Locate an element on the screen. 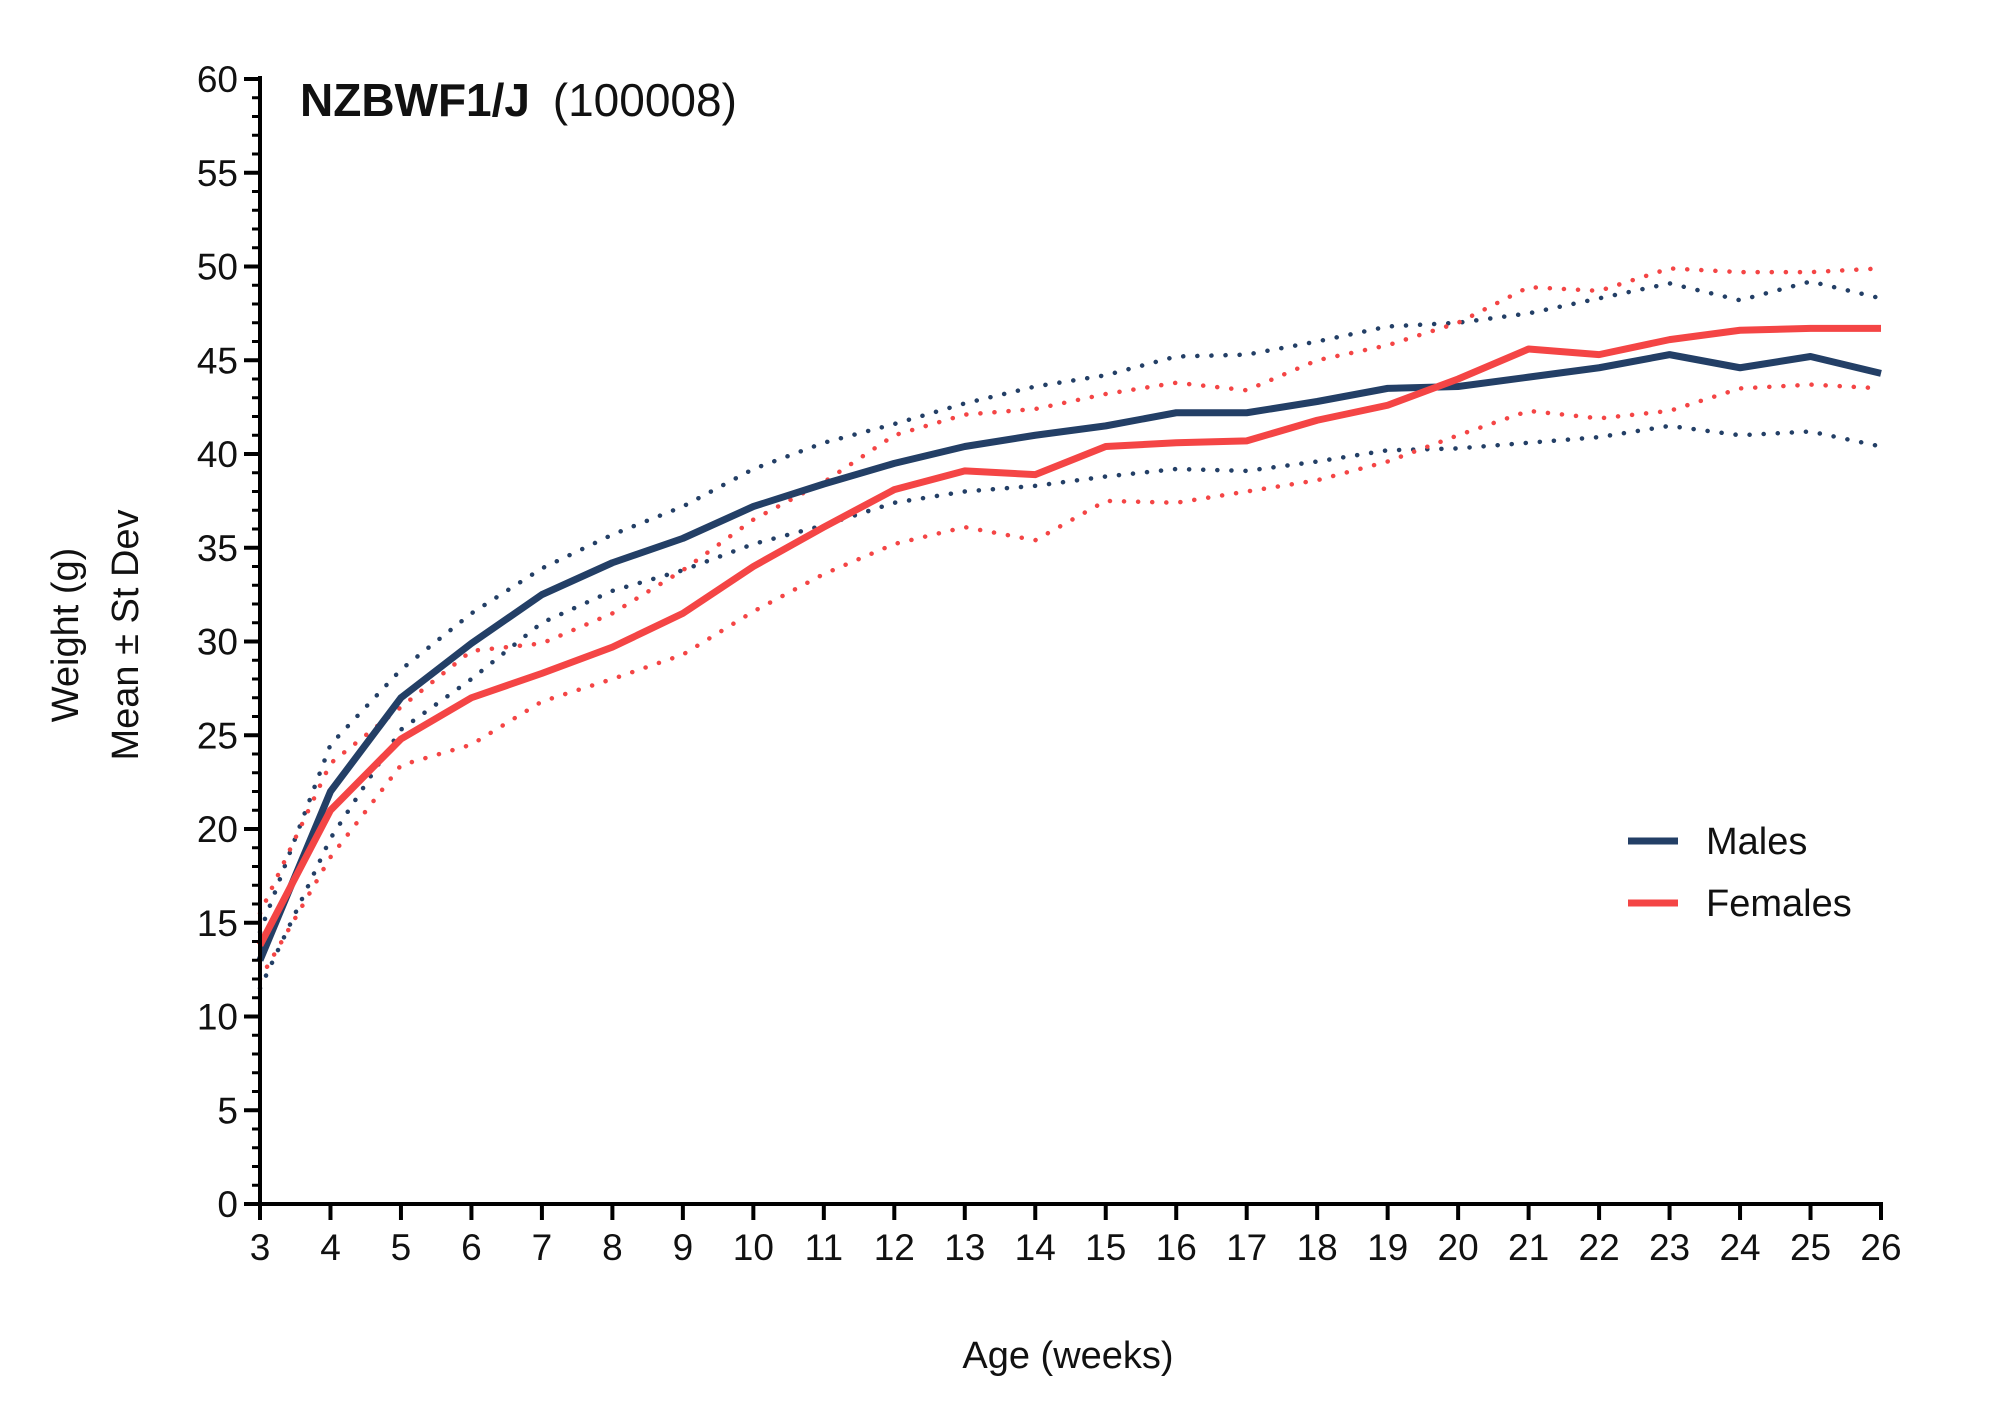 This screenshot has height=1409, width=2000. x-tick-label: 19 is located at coordinates (1387, 1247).